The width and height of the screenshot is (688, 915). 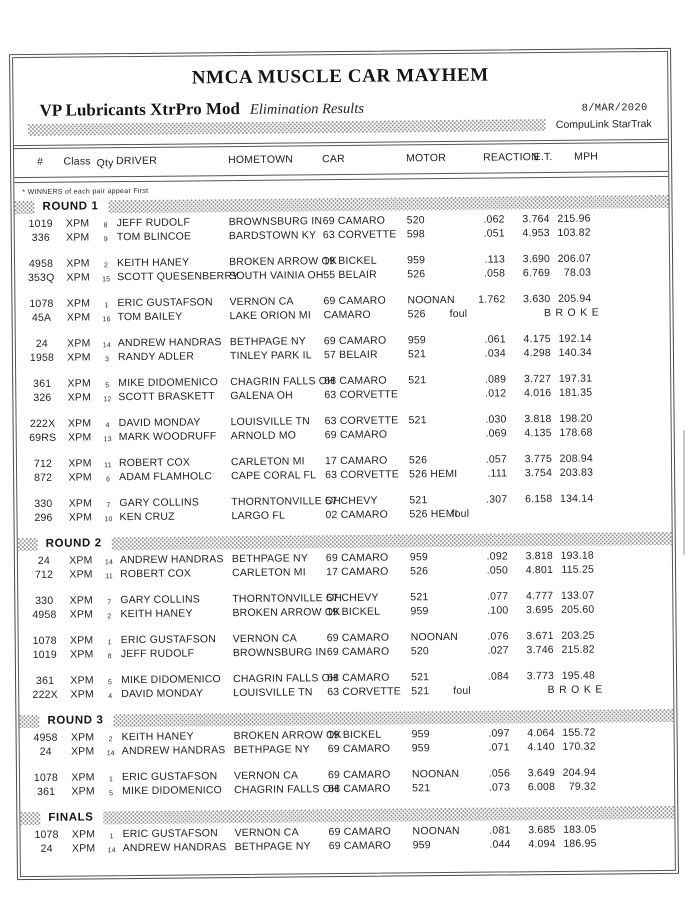 What do you see at coordinates (577, 689) in the screenshot?
I see `cell-broke: BROKE` at bounding box center [577, 689].